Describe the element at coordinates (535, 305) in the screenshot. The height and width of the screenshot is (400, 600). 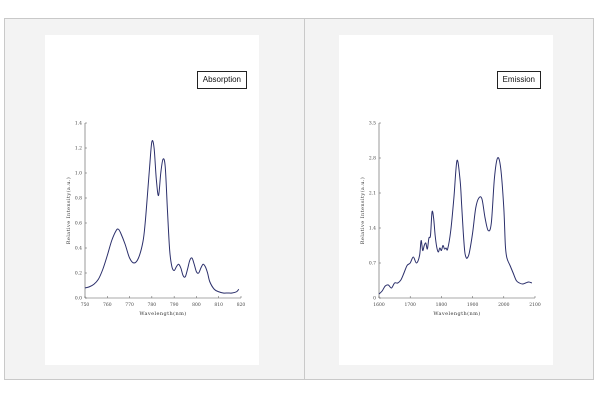
I see `x-tick-label: 2100` at that location.